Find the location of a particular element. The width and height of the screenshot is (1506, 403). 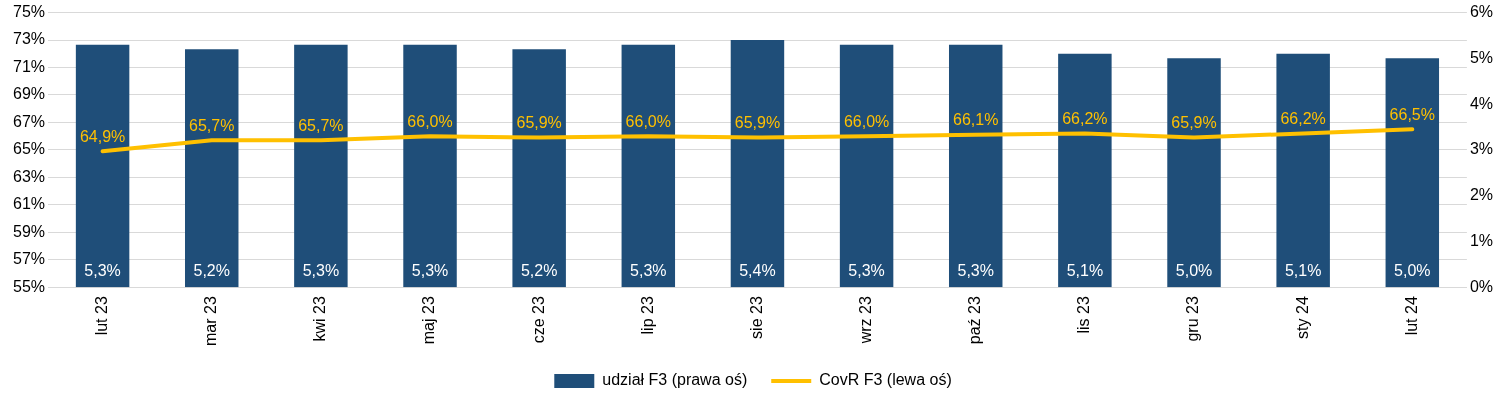

y-tick-label: 65% is located at coordinates (29, 149).